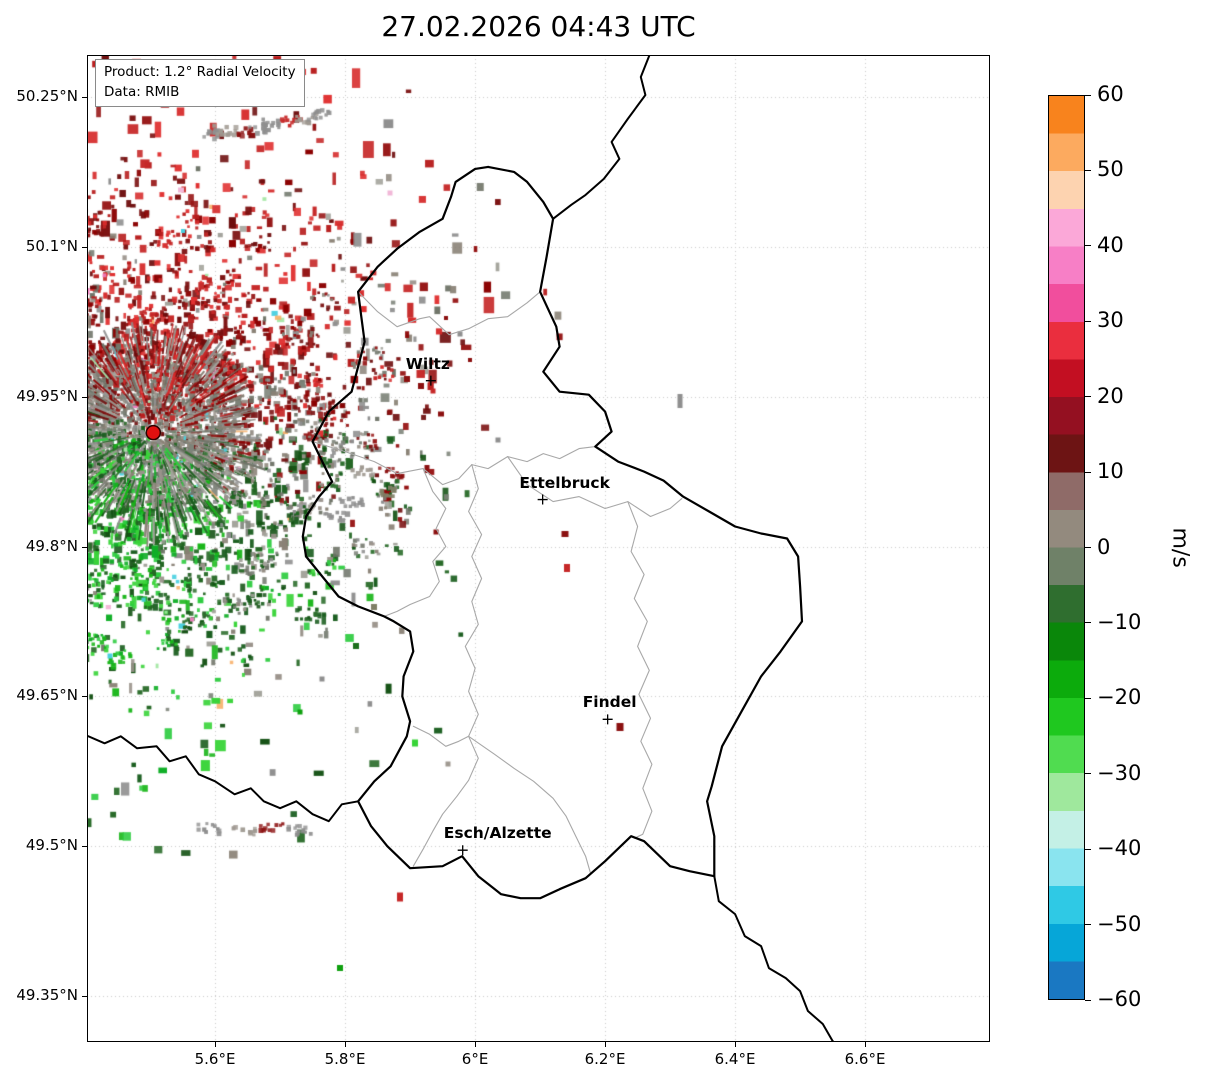 The width and height of the screenshot is (1207, 1081). What do you see at coordinates (1119, 923) in the screenshot?
I see `colorbar-tick-label: −50` at bounding box center [1119, 923].